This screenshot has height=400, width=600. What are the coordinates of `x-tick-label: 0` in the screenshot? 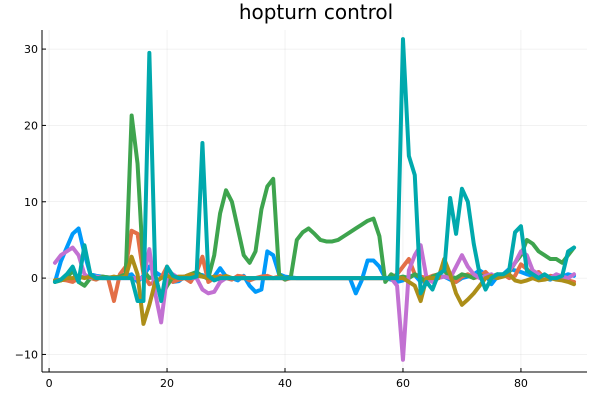 It's located at (49, 383).